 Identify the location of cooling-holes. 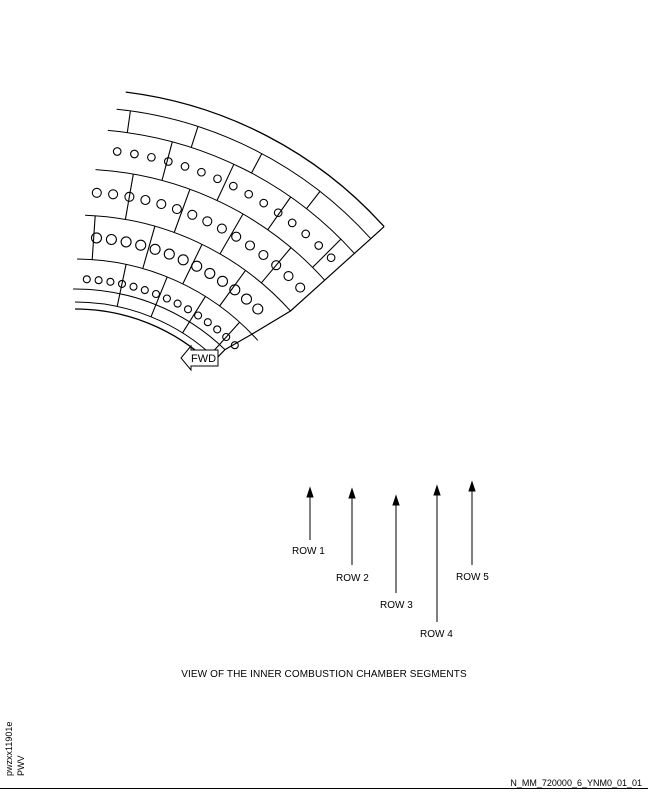
(209, 248).